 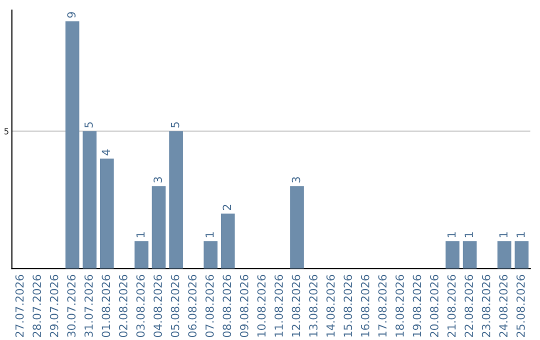 I want to click on x-tick-label: 14.08.2026, so click(x=330, y=305).